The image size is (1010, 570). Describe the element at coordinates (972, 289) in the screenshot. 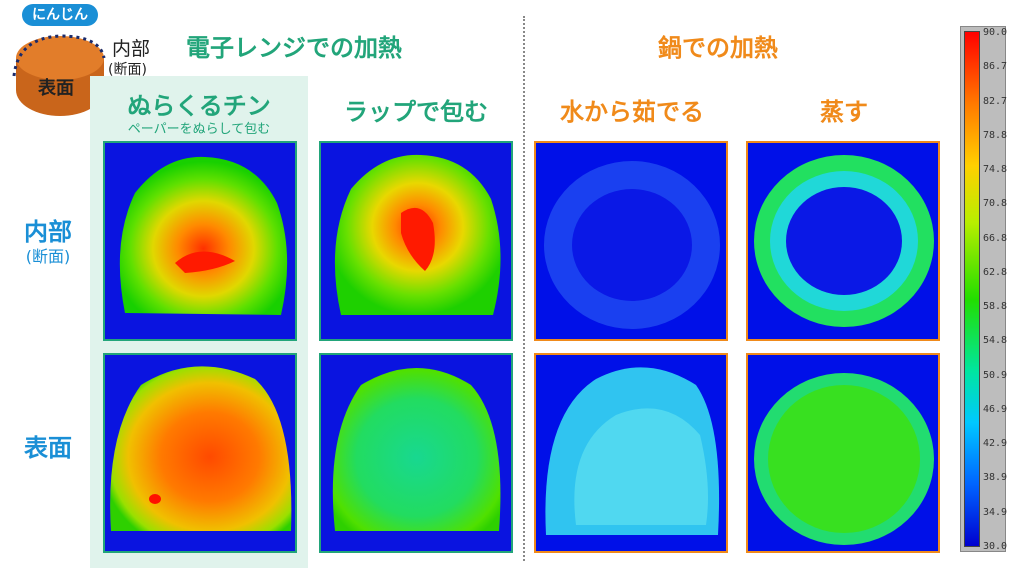

I see `color-scale-bar` at that location.